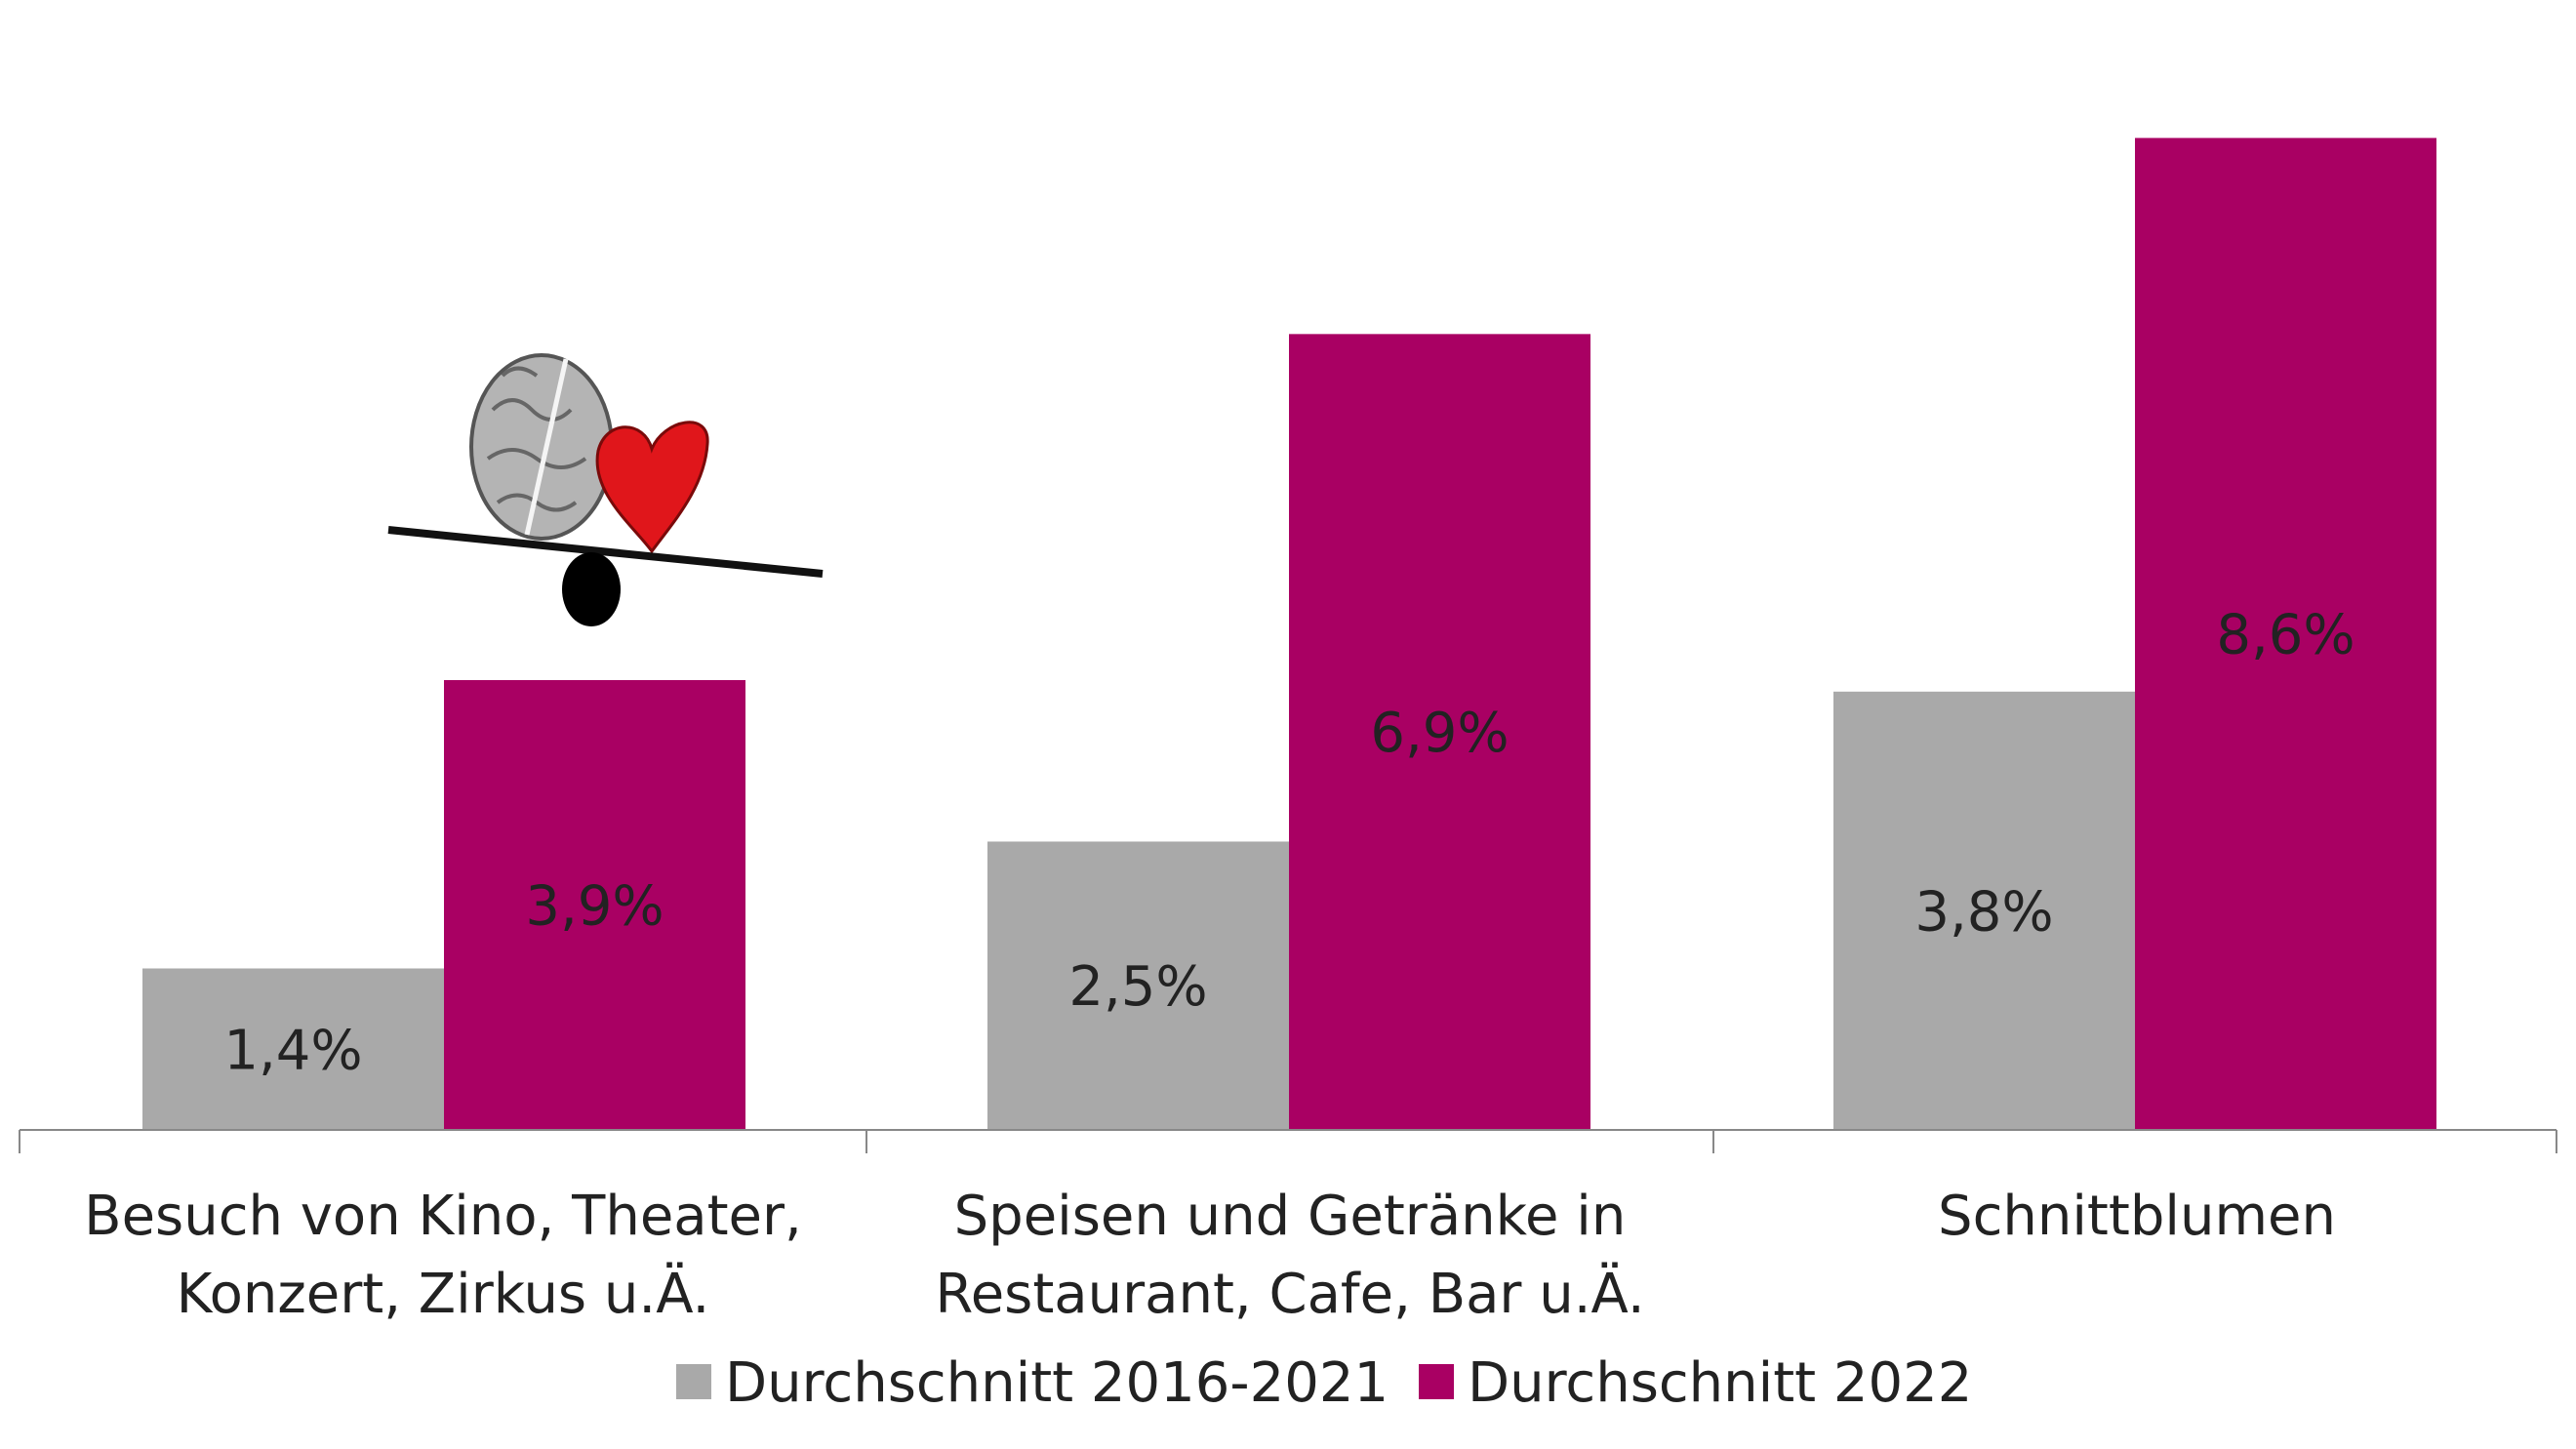 The width and height of the screenshot is (2576, 1449). I want to click on brain-divider, so click(546, 447).